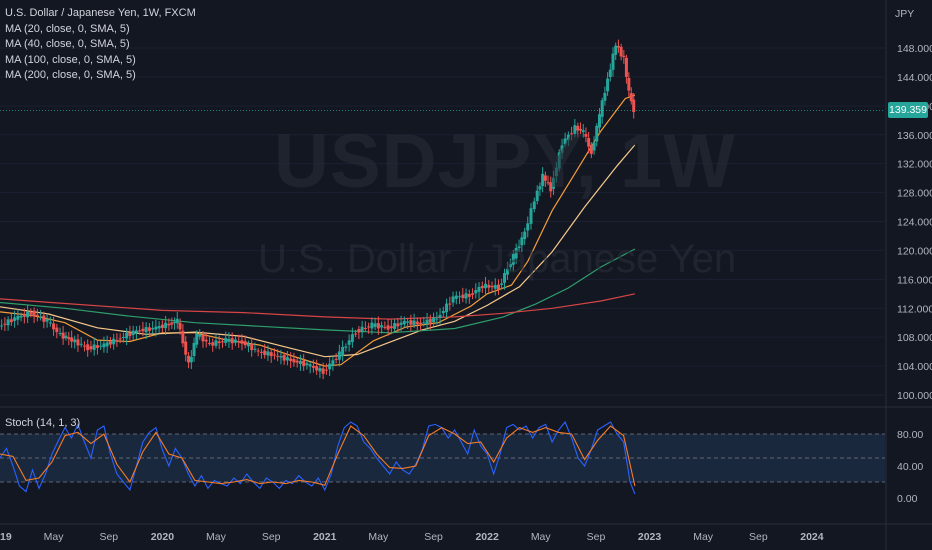 The width and height of the screenshot is (932, 550). I want to click on legend-ma200: MA (200, close, 0, SMA, 5), so click(70, 75).